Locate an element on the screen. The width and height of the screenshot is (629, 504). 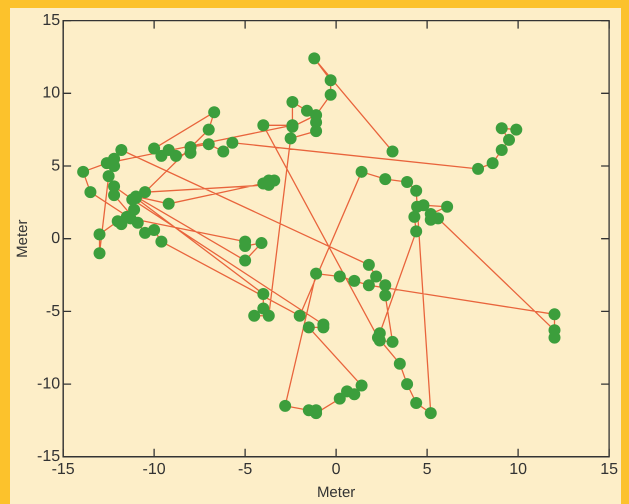
x-tick-label: 0 is located at coordinates (336, 469).